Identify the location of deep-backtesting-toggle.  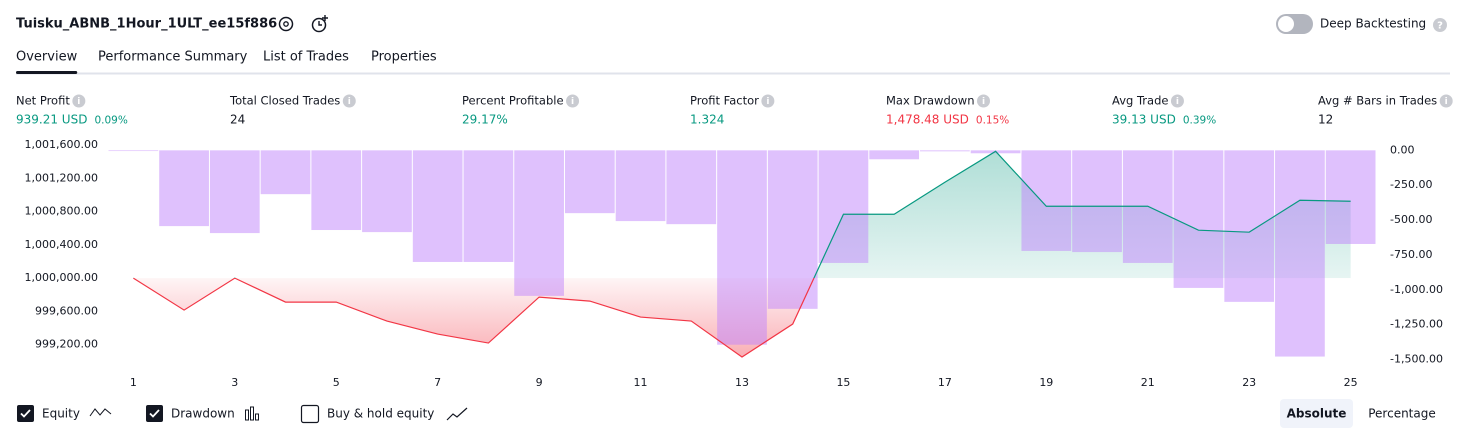
(1294, 24).